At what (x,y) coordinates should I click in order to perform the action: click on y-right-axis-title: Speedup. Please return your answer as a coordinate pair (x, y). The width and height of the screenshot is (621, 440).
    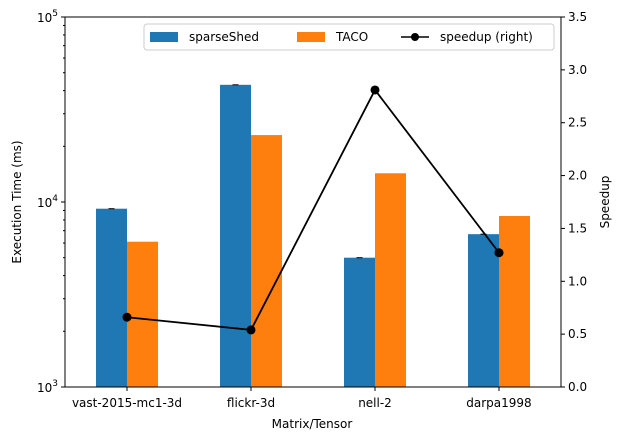
    Looking at the image, I should click on (605, 202).